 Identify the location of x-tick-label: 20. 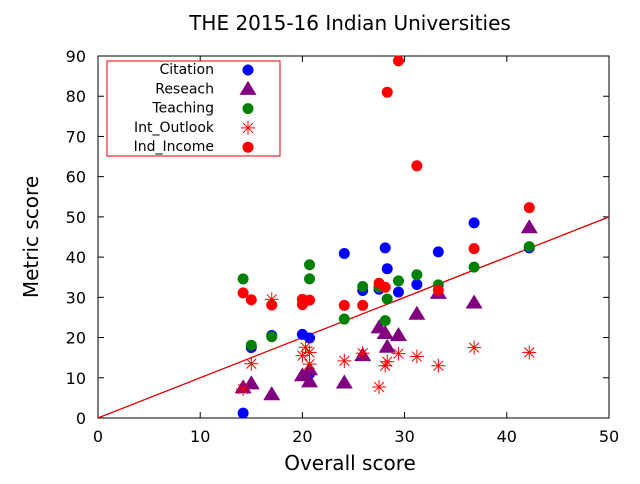
(302, 436).